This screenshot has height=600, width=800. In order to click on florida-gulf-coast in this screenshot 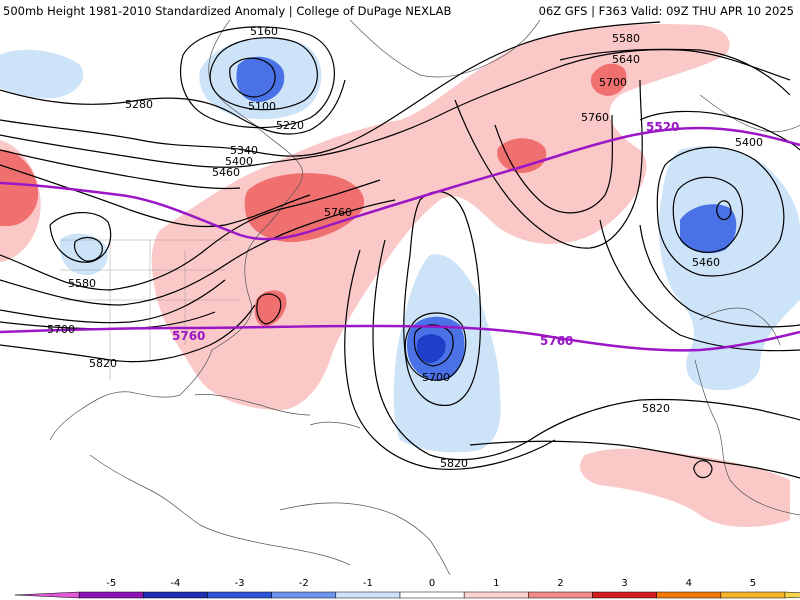, I will do `click(131, 395)`.